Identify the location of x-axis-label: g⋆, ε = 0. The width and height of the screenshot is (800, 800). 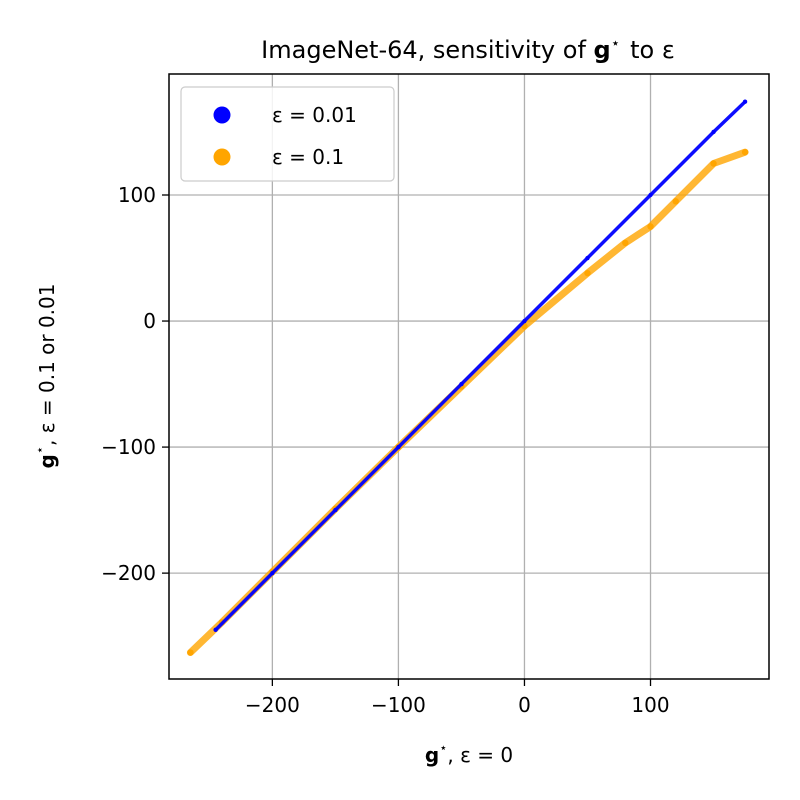
(469, 754).